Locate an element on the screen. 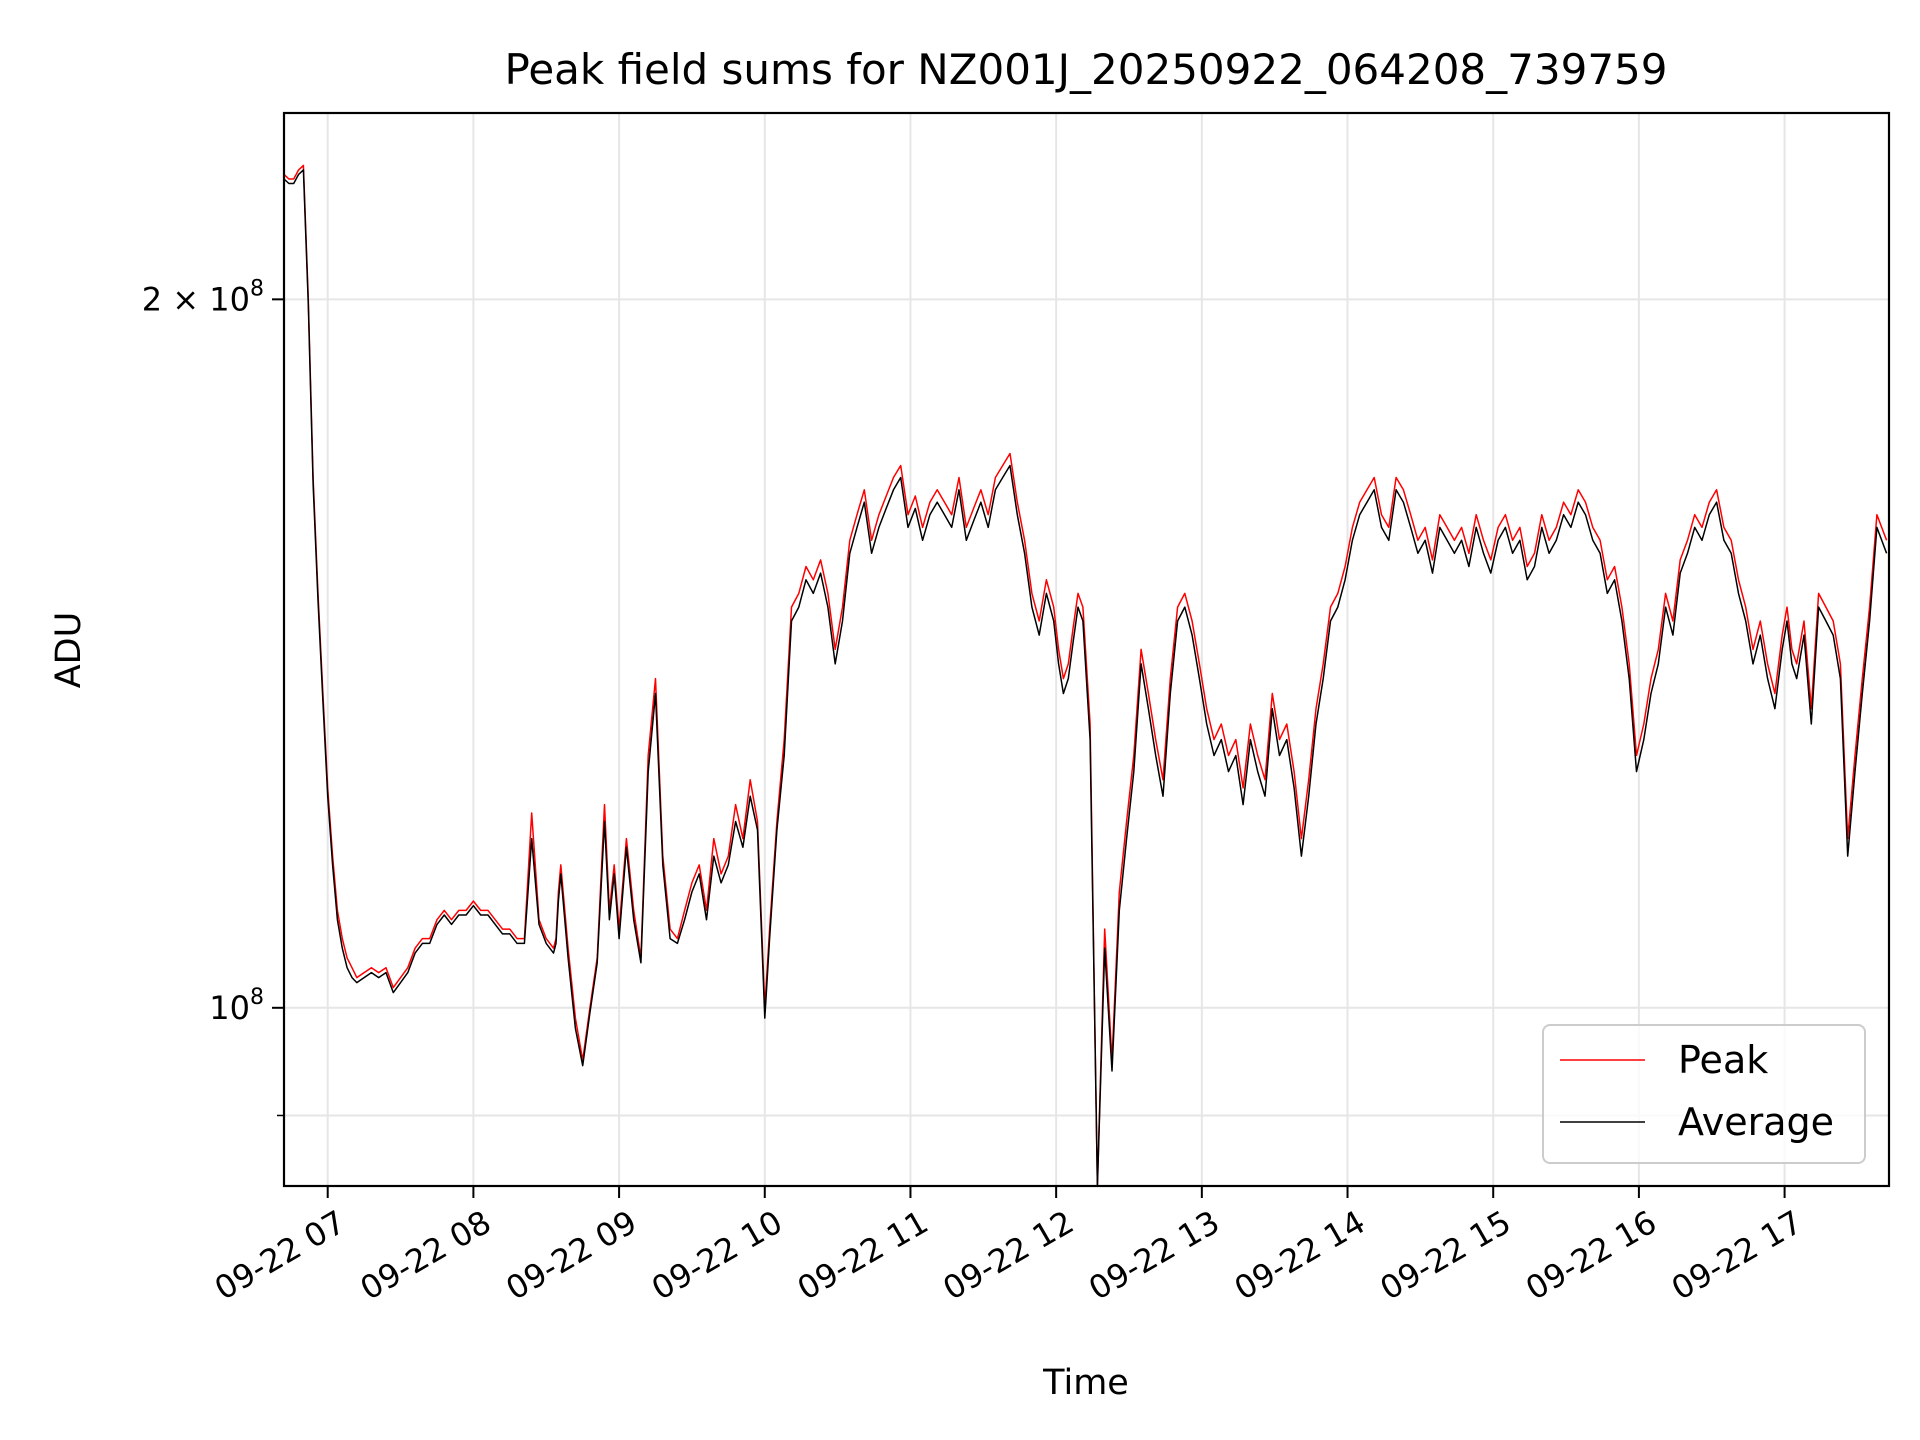 This screenshot has height=1440, width=1920. legend: Peak Average is located at coordinates (1704, 1094).